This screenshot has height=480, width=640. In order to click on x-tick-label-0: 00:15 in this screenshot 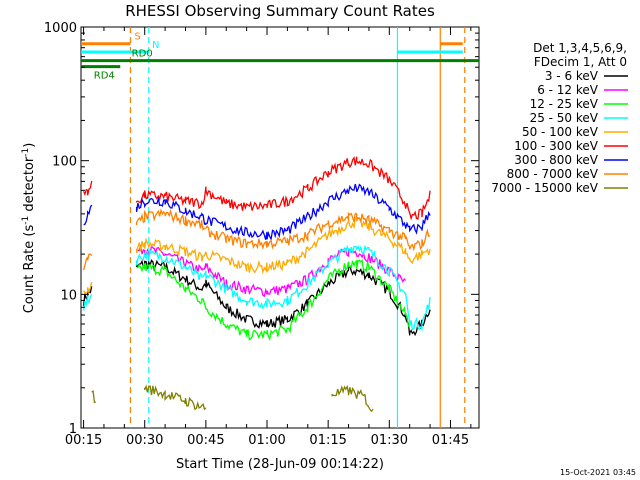, I will do `click(83, 440)`.